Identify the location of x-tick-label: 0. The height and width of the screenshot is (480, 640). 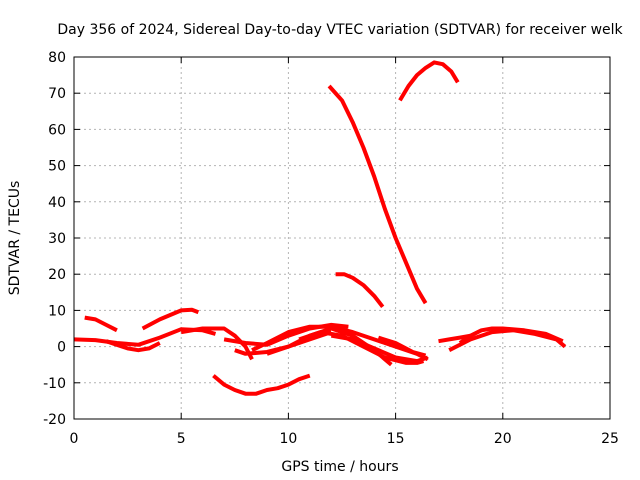
(74, 439).